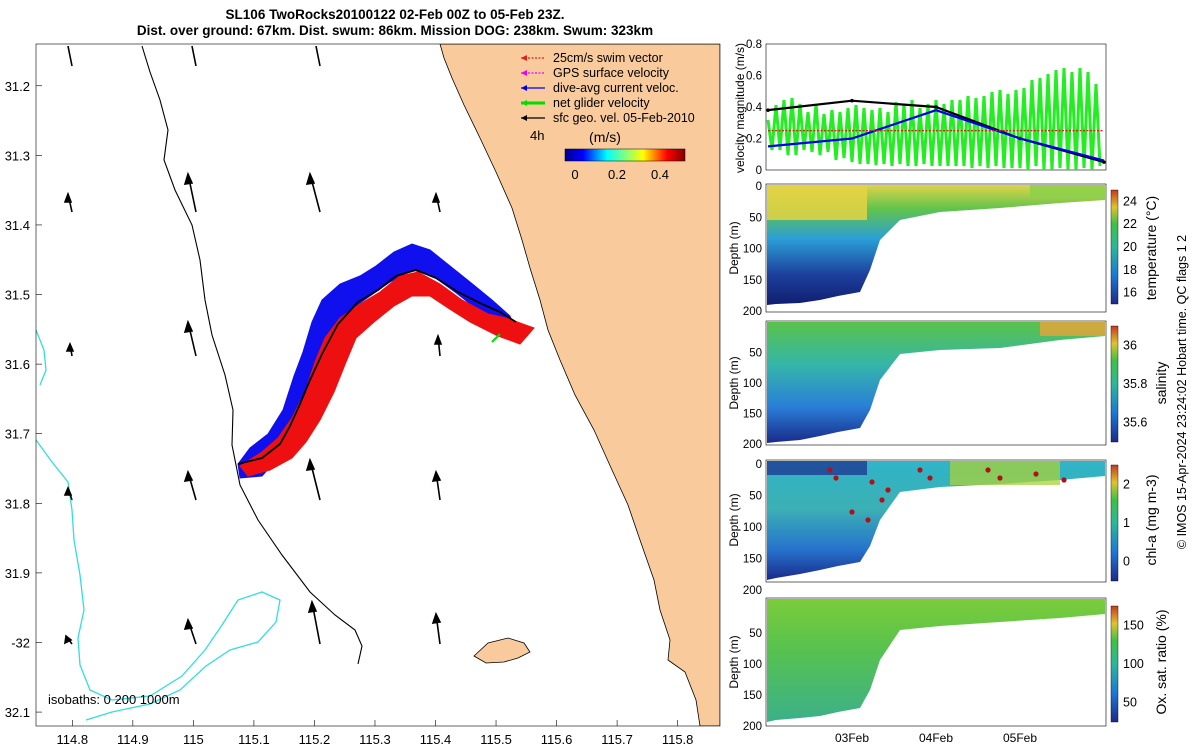  What do you see at coordinates (1114, 247) in the screenshot?
I see `temperature-colorbar` at bounding box center [1114, 247].